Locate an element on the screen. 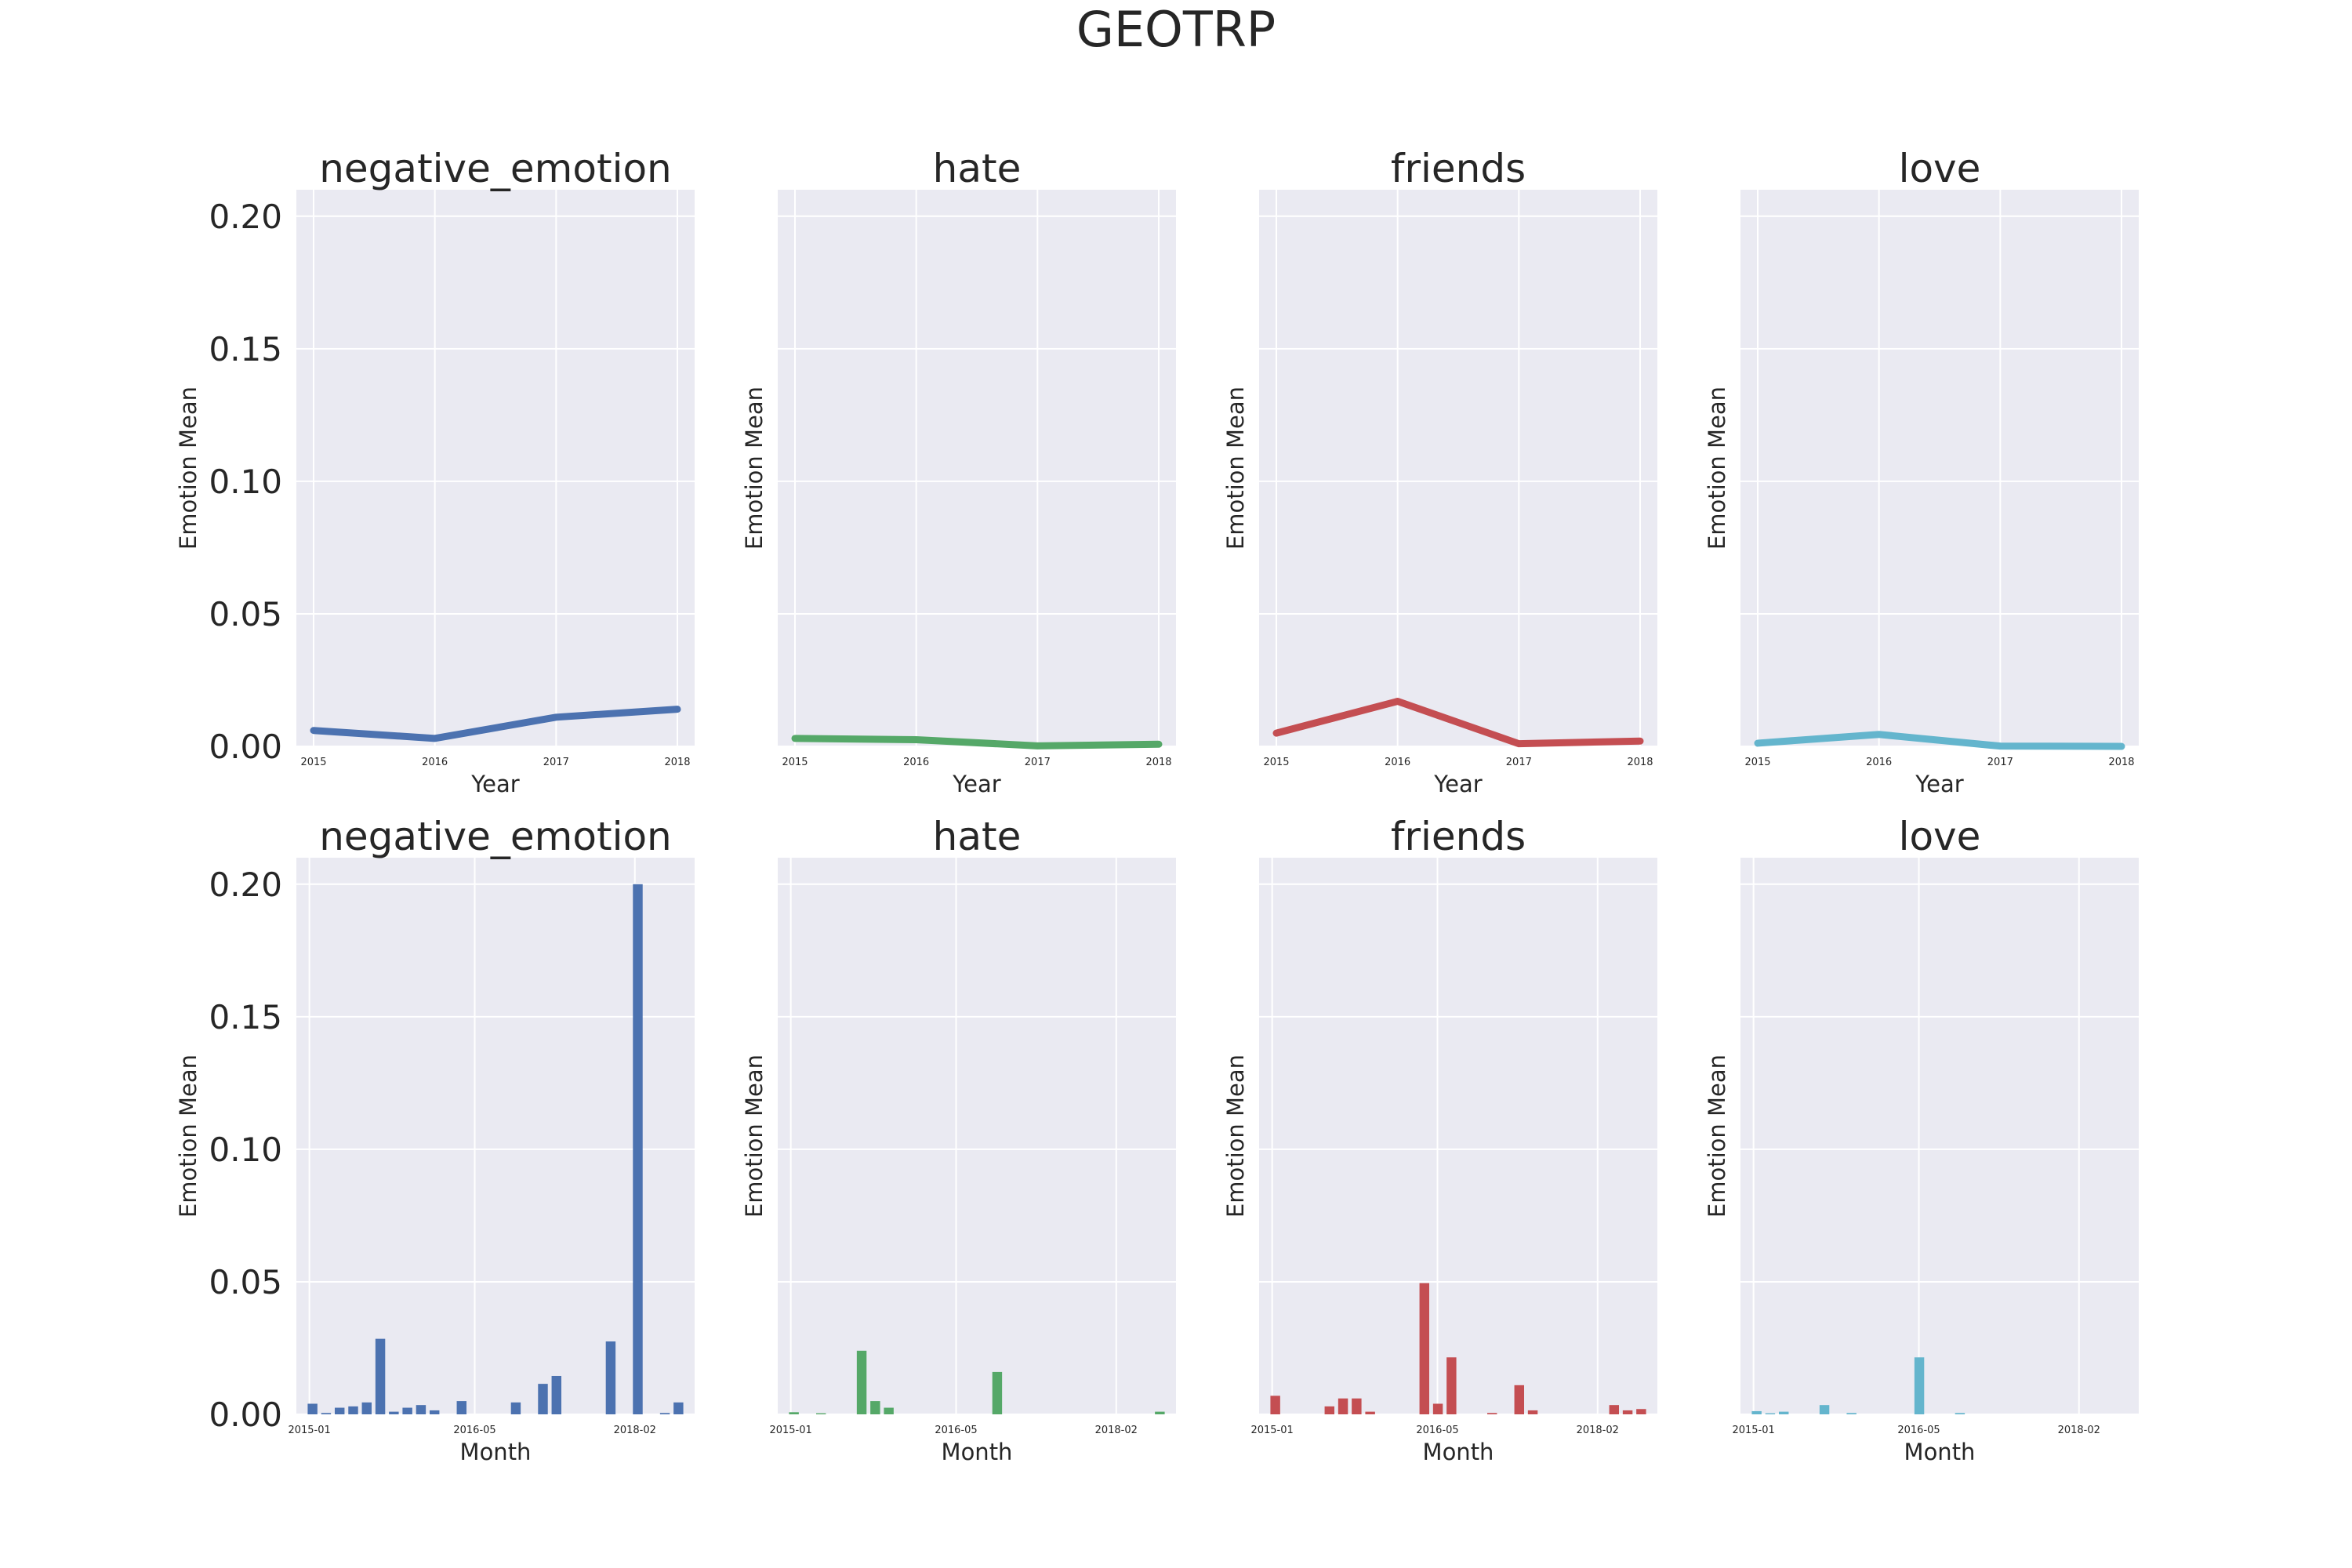  y-tick-label: 0.20 is located at coordinates (245, 217).